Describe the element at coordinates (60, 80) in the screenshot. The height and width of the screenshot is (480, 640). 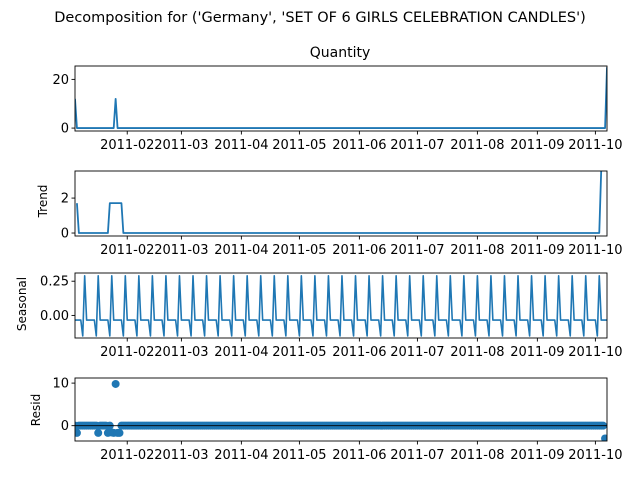
I see `y-tick-label: 20` at that location.